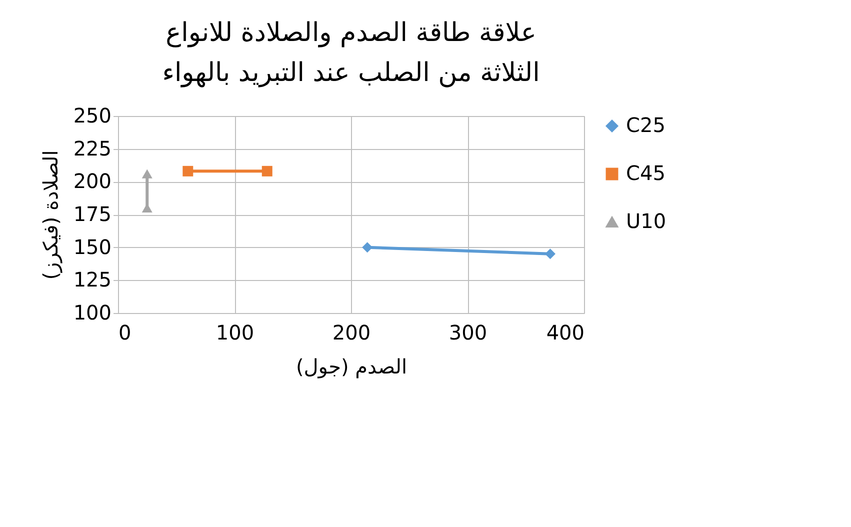 The image size is (851, 527). I want to click on chart-title: علاقة طاقة الصدم والصلادة للانواع الثلاثة من الصلب عند التبريد بالهواء, so click(351, 53).